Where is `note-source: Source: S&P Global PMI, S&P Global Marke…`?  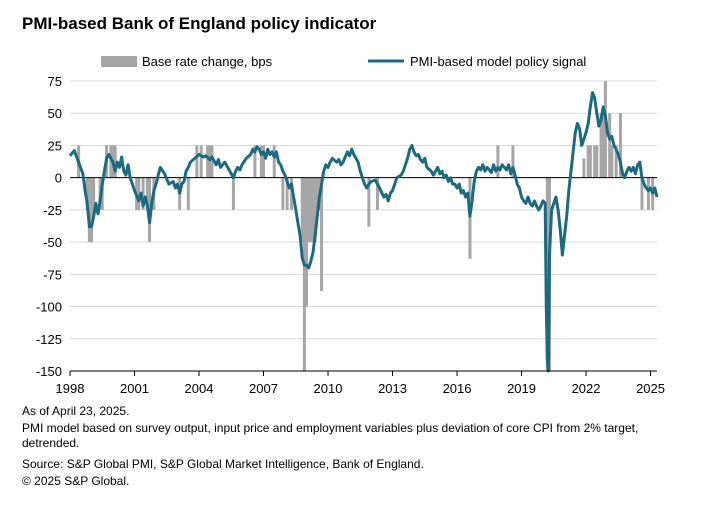 note-source: Source: S&P Global PMI, S&P Global Marke… is located at coordinates (223, 464).